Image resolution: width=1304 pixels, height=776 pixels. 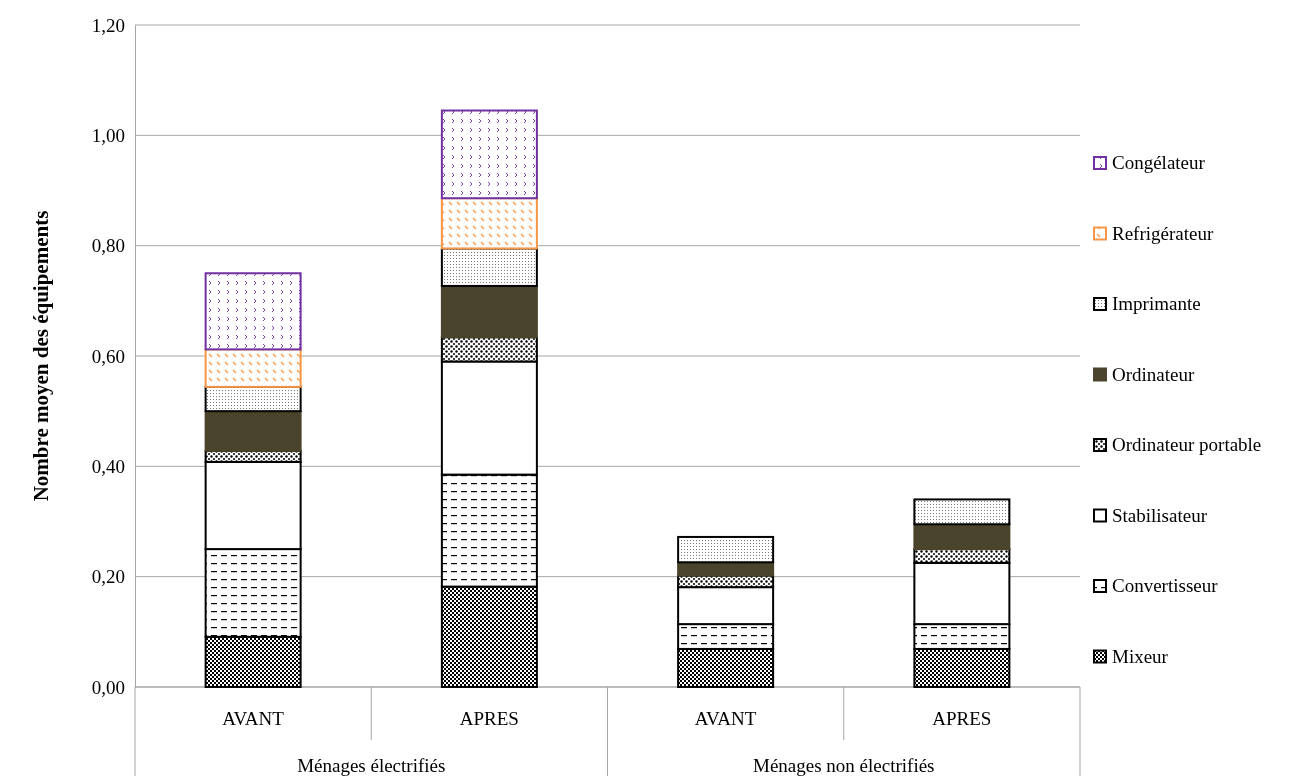 What do you see at coordinates (1165, 585) in the screenshot?
I see `legend-label: Convertisseur` at bounding box center [1165, 585].